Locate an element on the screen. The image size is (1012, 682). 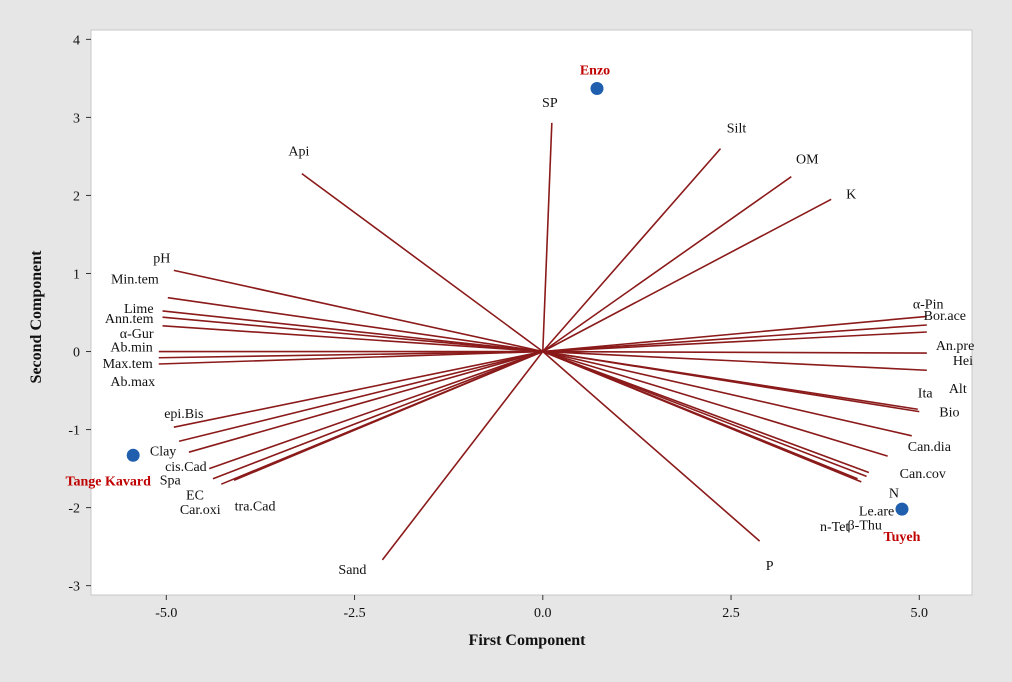
vector-label: β-Thu is located at coordinates (865, 526).